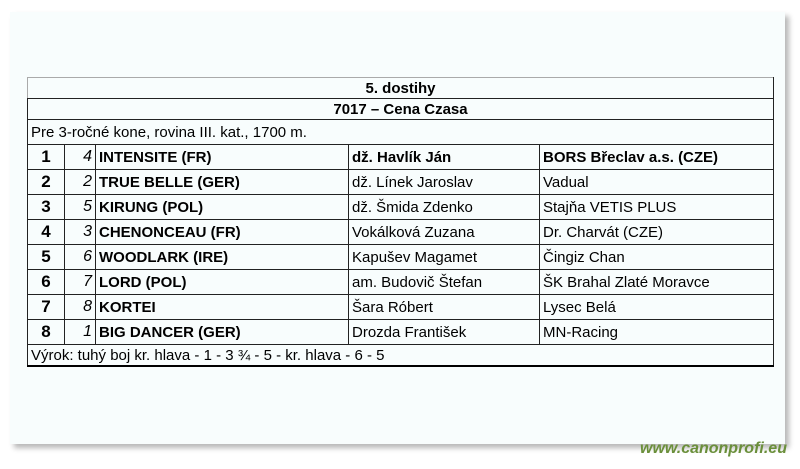  I want to click on result-row: 7 8 KORTEI Šara Róbert Lysec Belá, so click(400, 307).